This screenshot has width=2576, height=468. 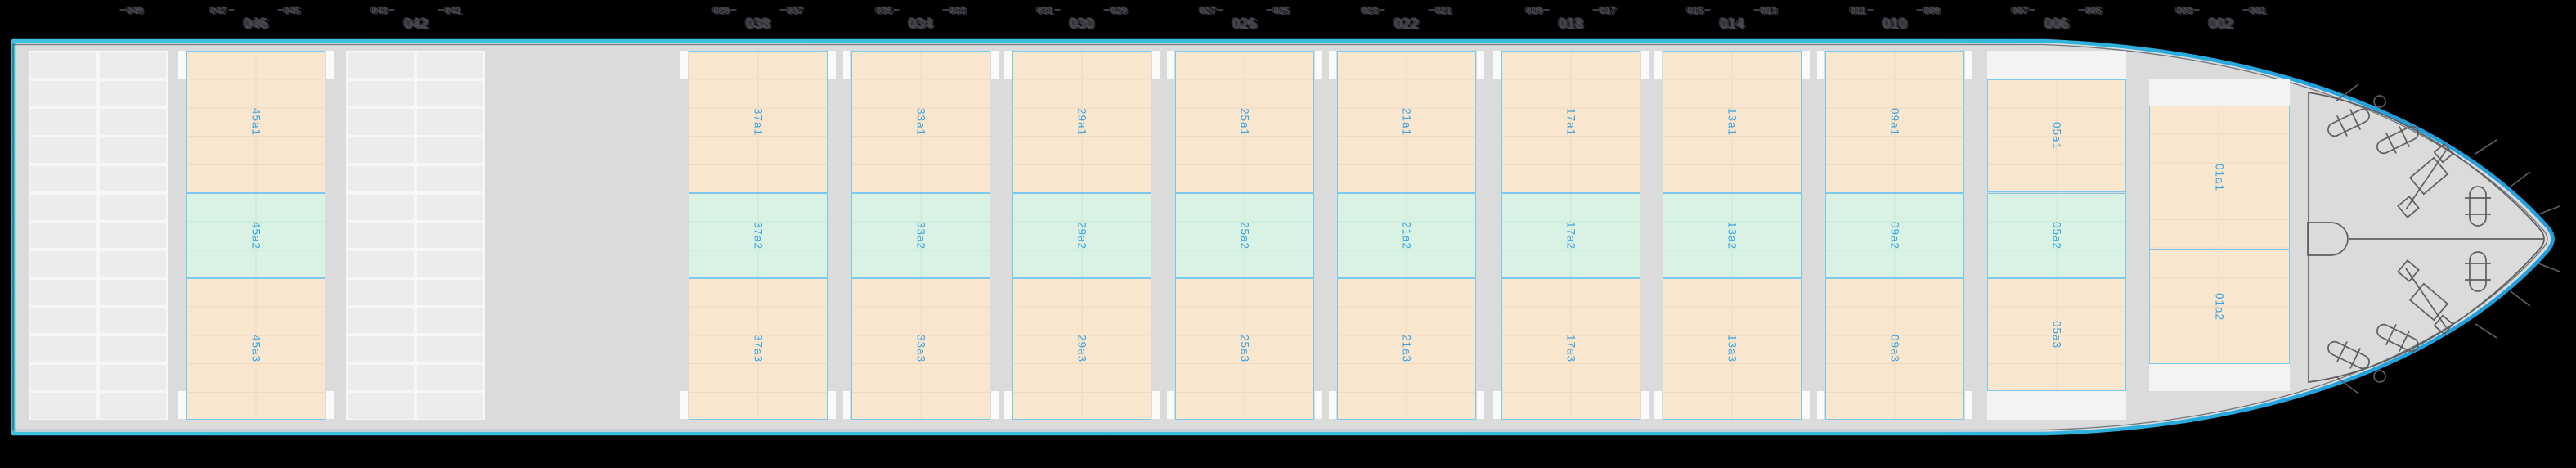 I want to click on bay-block-25a1: 25a1, so click(x=1244, y=122).